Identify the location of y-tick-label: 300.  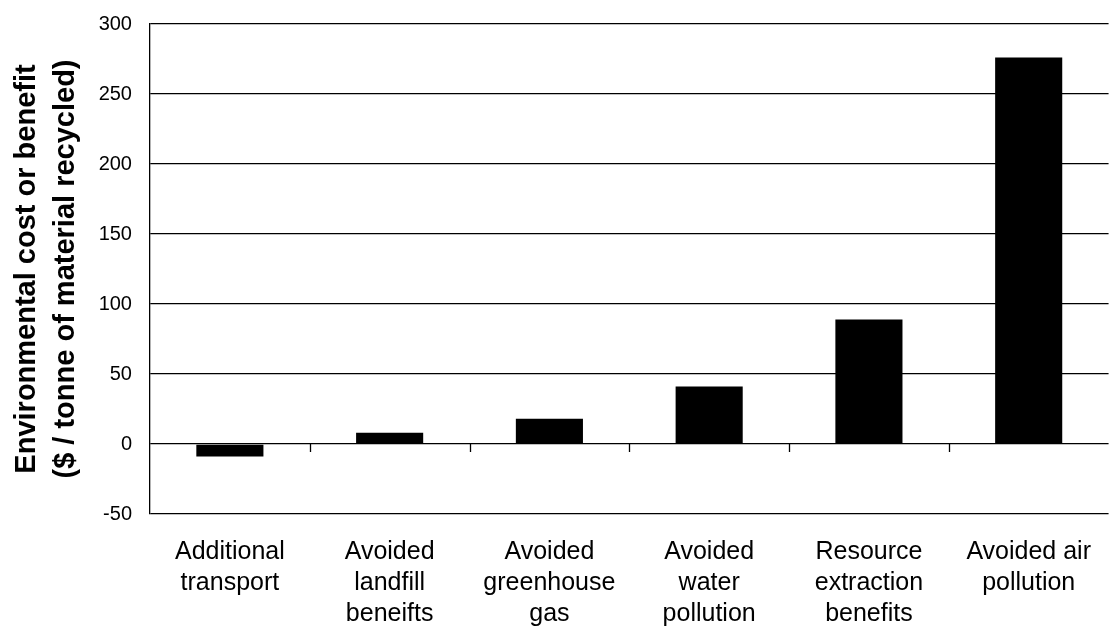
(115, 22).